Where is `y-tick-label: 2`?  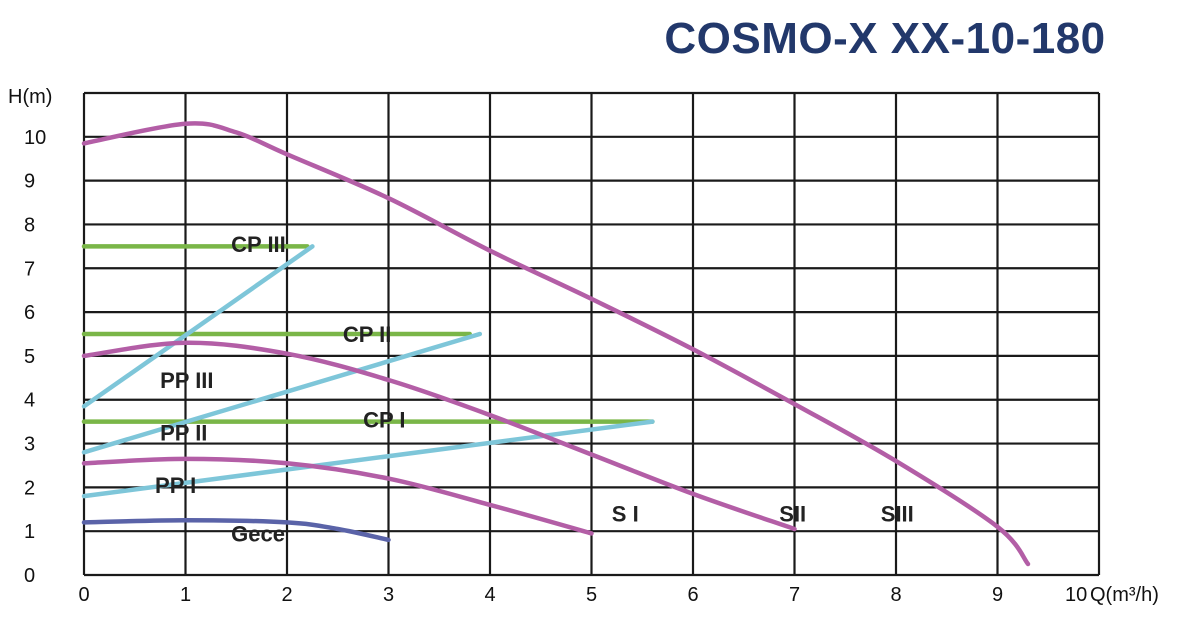 y-tick-label: 2 is located at coordinates (29, 488).